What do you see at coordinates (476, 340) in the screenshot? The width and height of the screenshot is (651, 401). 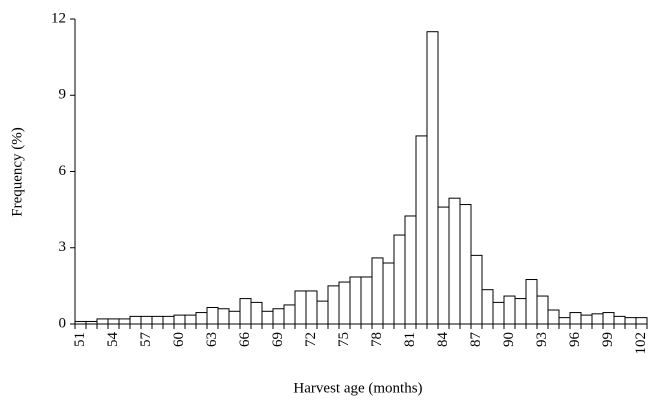 I see `x-tick-label: 87` at bounding box center [476, 340].